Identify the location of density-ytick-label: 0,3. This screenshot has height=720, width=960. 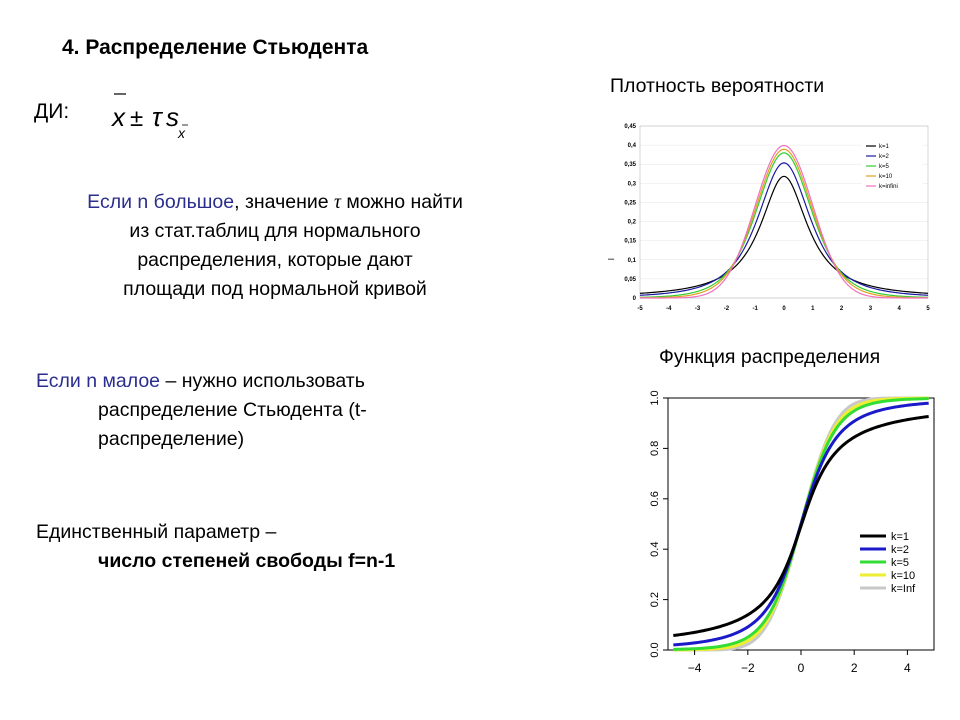
(632, 184).